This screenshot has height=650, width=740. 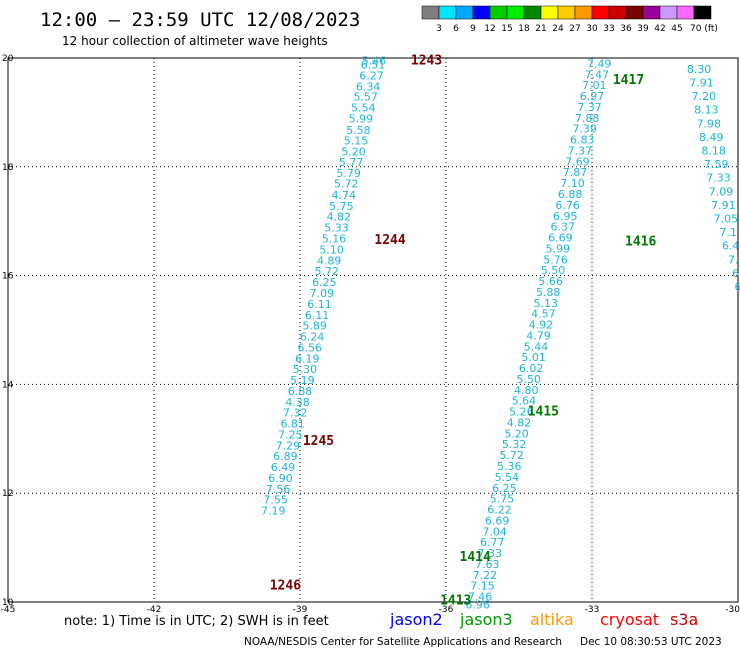 What do you see at coordinates (314, 326) in the screenshot?
I see `swh-value: 5.89` at bounding box center [314, 326].